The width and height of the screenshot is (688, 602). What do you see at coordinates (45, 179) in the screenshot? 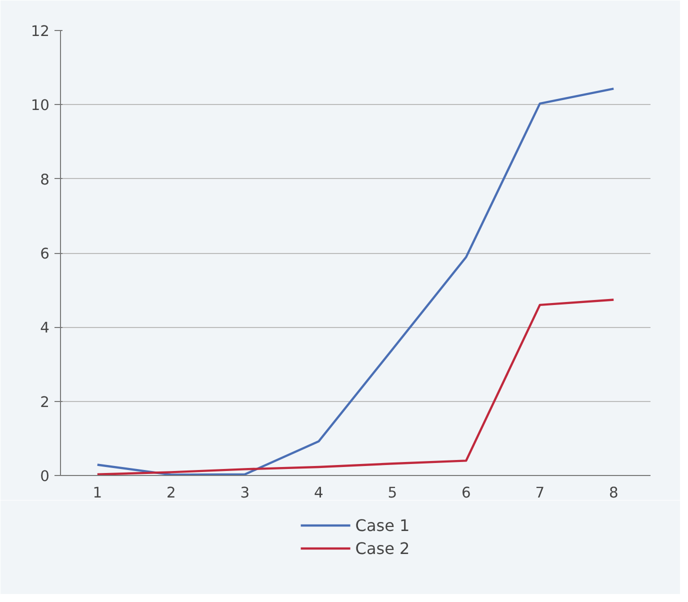
I see `y-tick-label: 8` at bounding box center [45, 179].